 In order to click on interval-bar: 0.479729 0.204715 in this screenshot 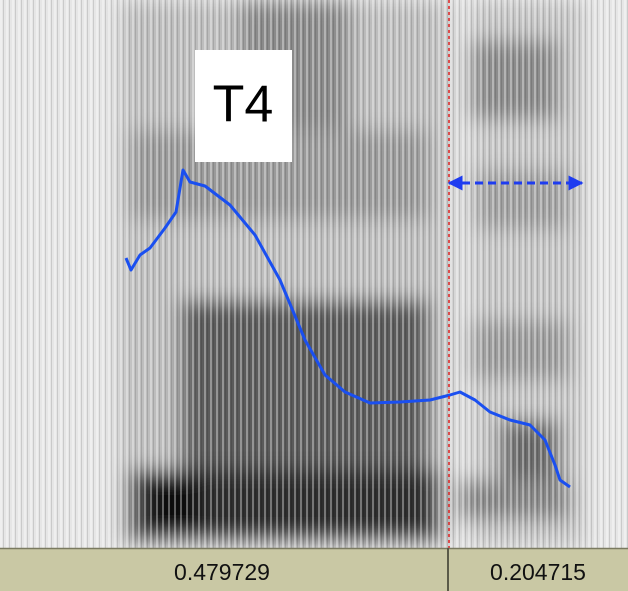, I will do `click(314, 569)`.